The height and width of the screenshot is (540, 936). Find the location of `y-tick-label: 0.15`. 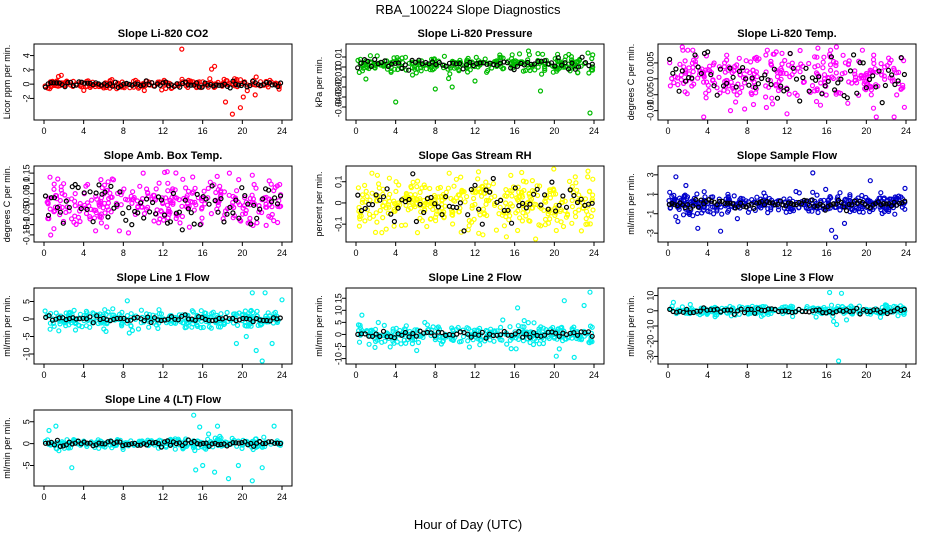

y-tick-label: 0.15 is located at coordinates (26, 173).